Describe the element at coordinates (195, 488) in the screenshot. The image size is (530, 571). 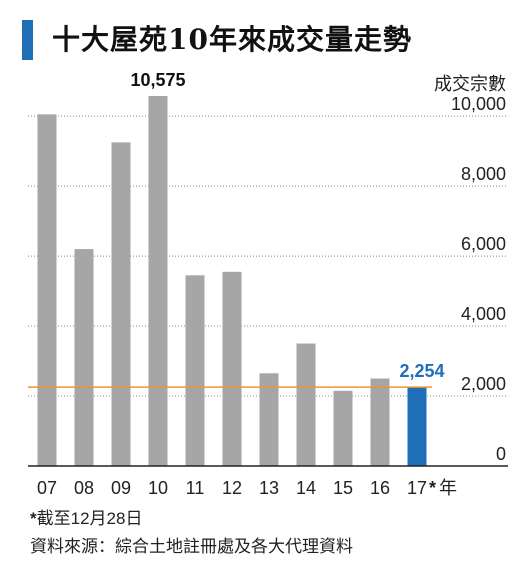
I see `x-tick-label: 11` at that location.